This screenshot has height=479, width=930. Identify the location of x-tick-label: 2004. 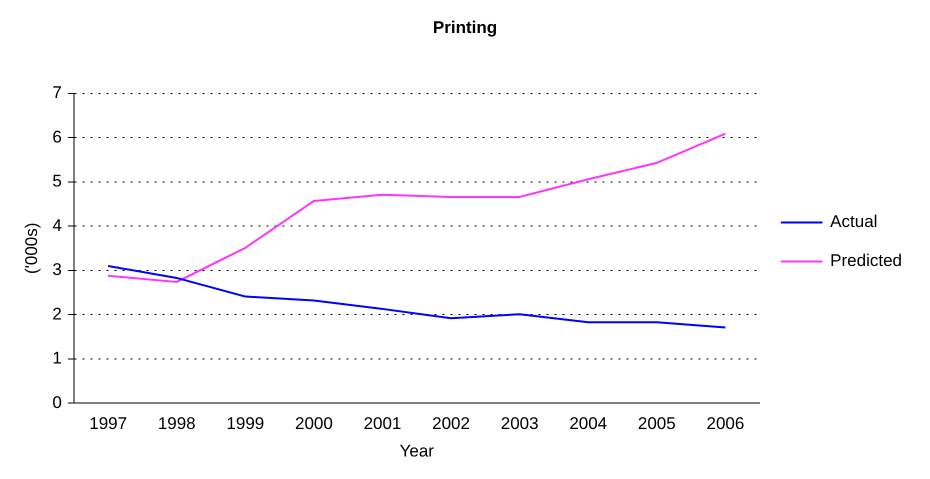
(588, 424).